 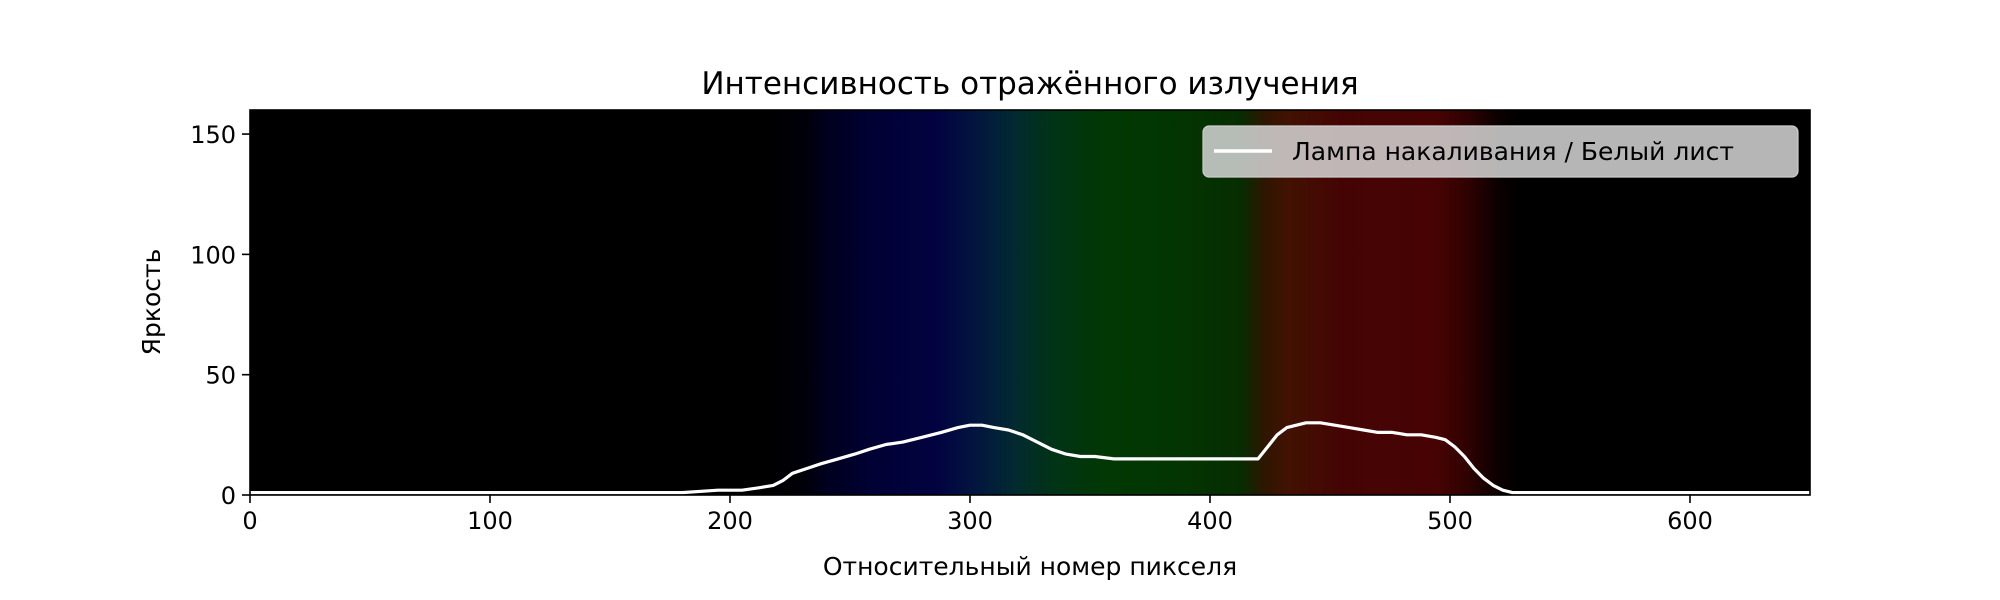 I want to click on legend-box, so click(x=1500, y=151).